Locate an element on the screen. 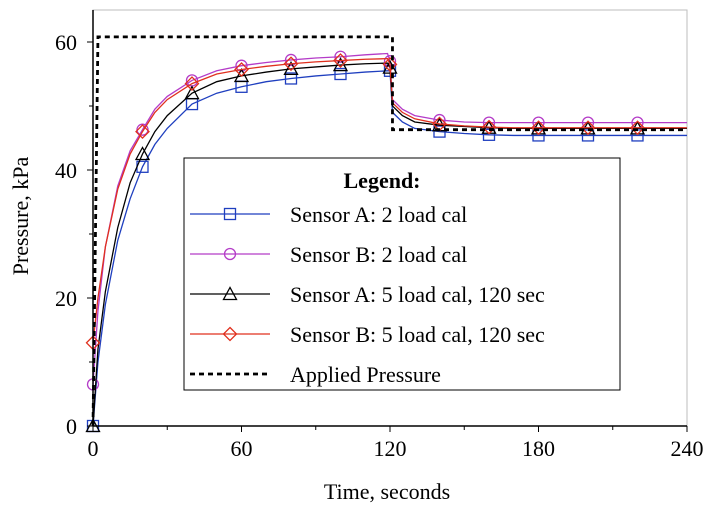  x-tick-label: 120 is located at coordinates (390, 448).